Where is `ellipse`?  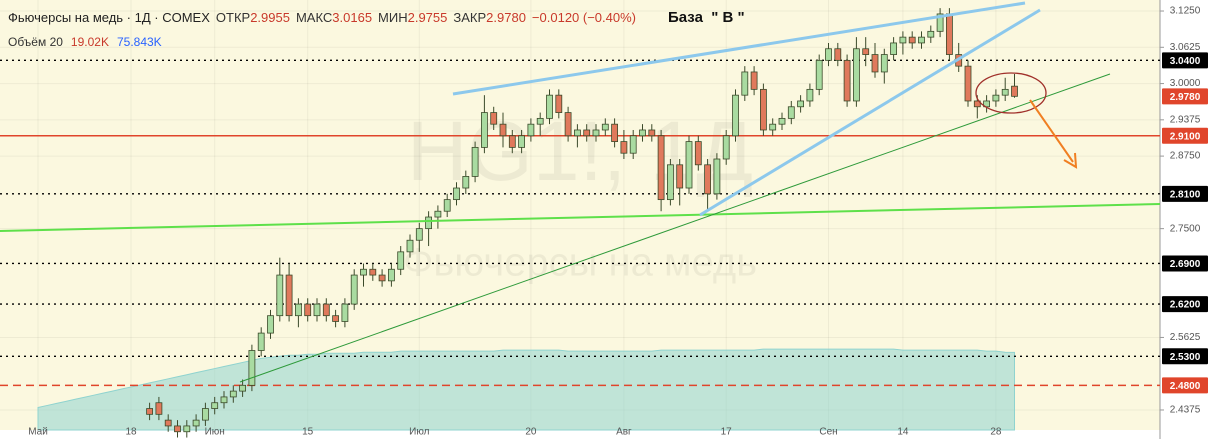 ellipse is located at coordinates (1011, 93).